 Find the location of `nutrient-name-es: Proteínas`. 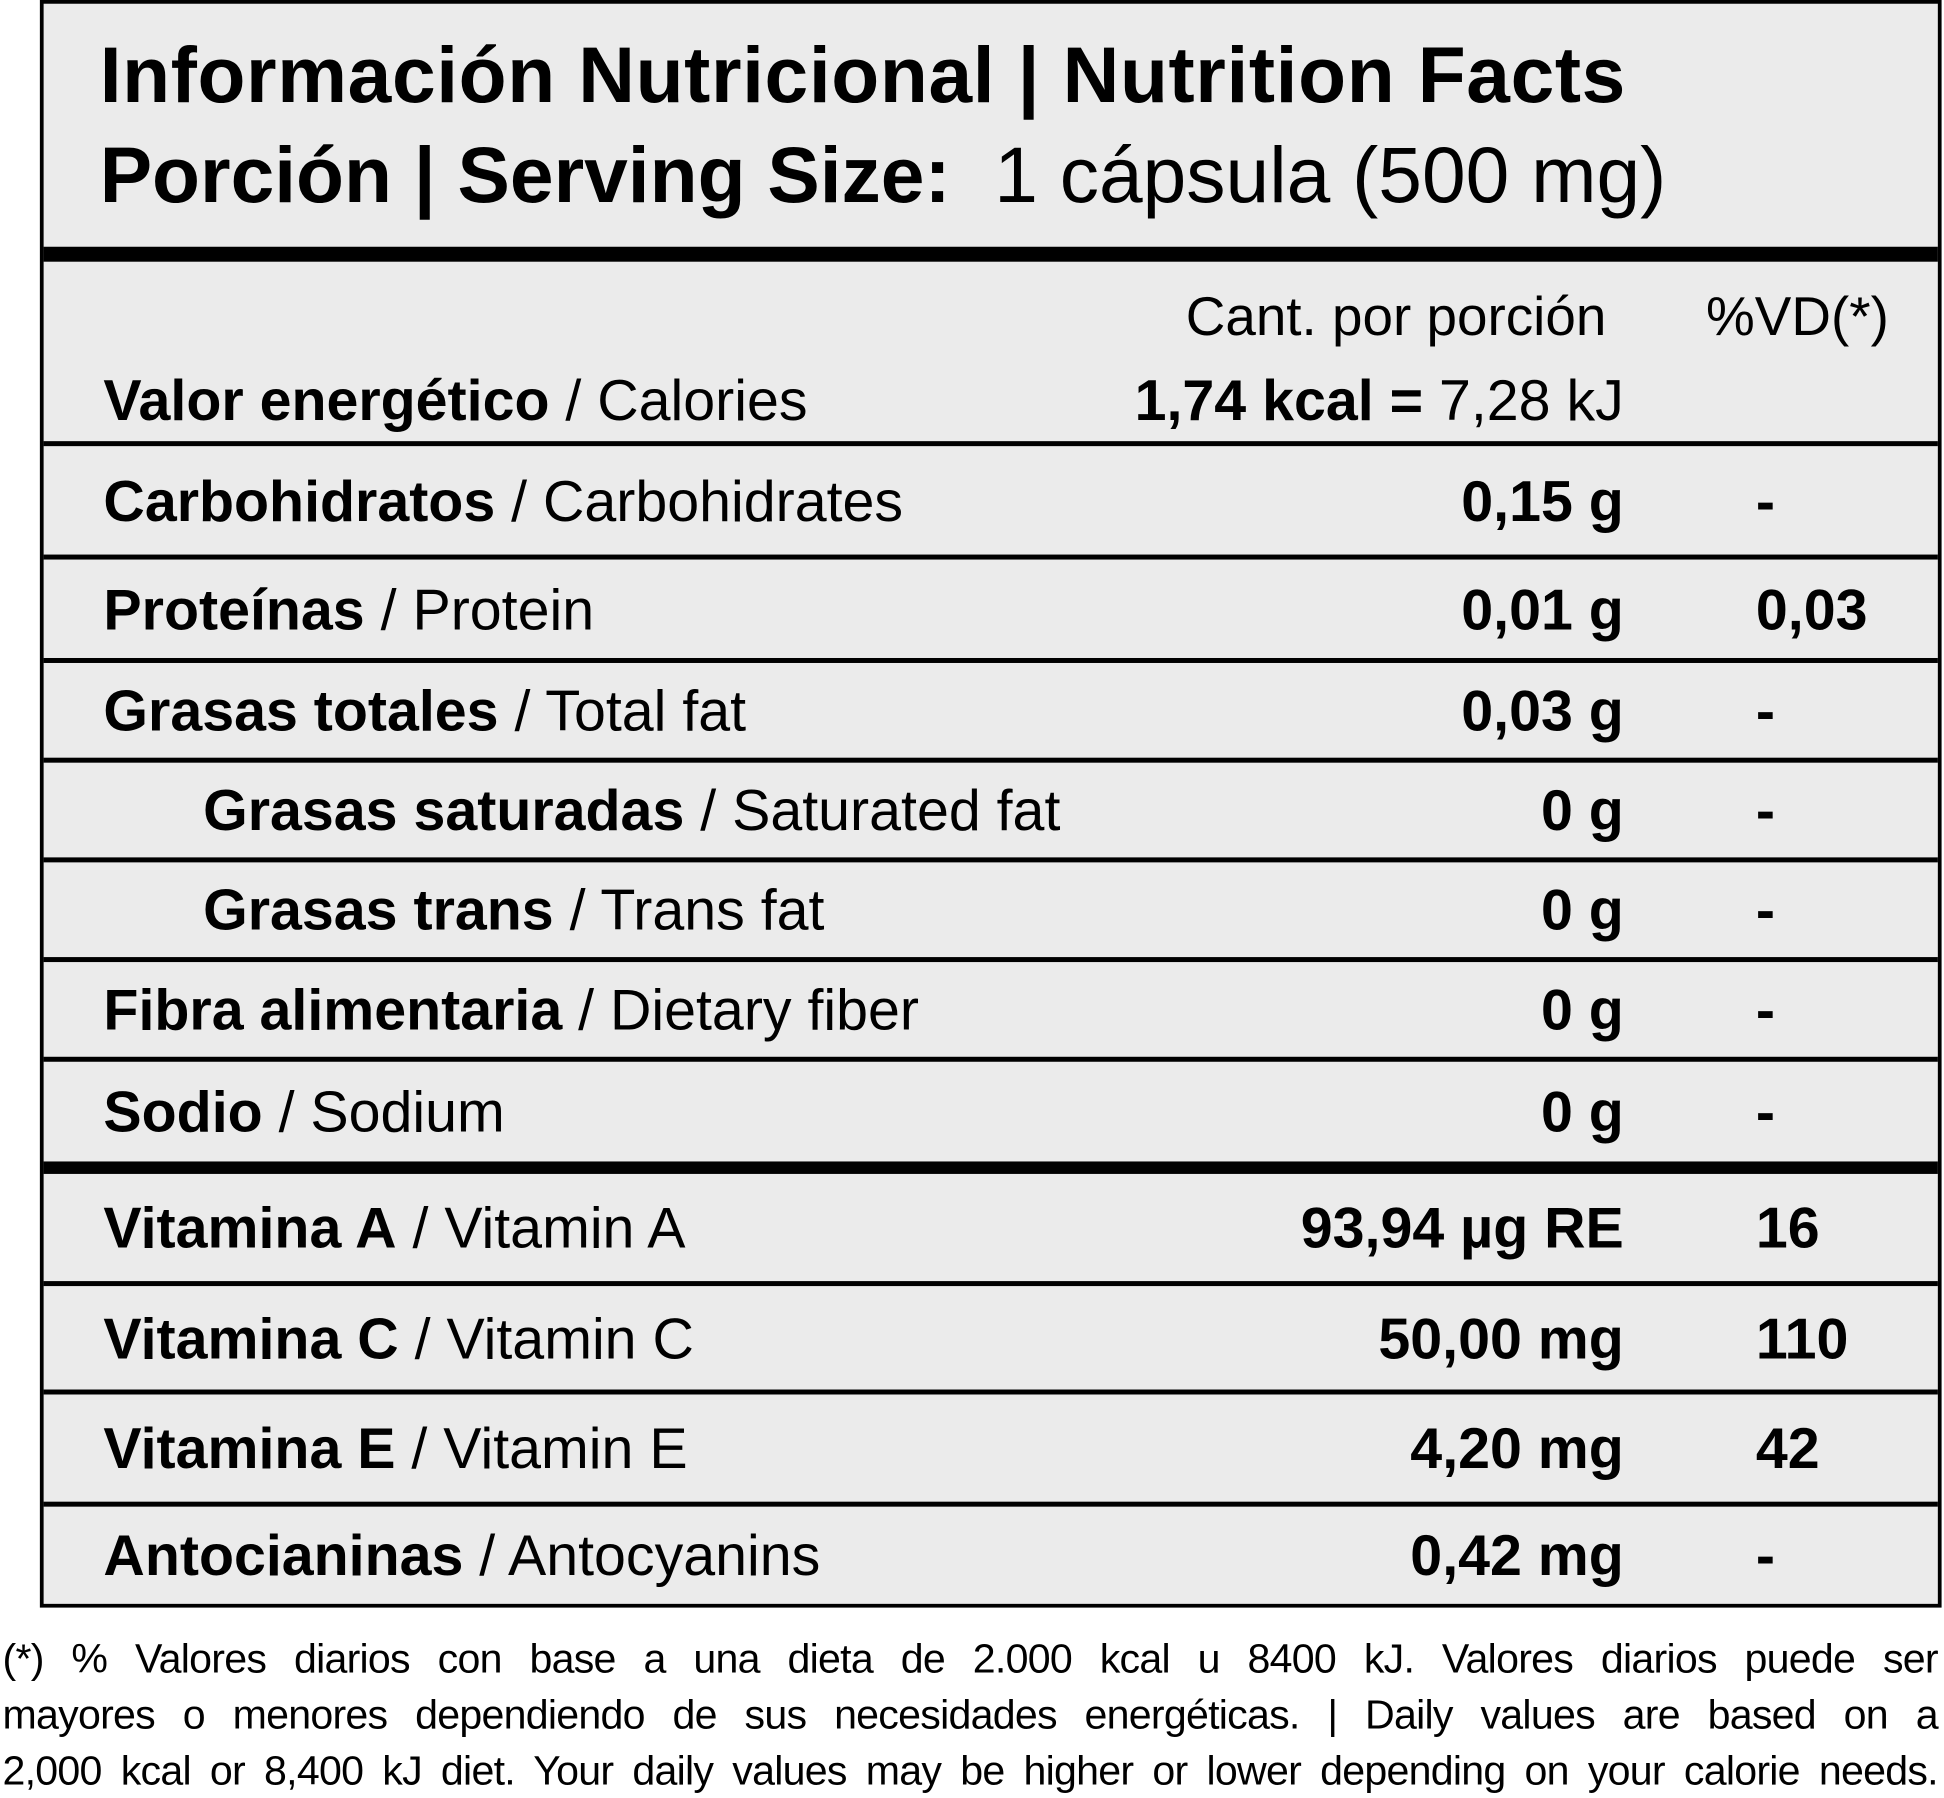

nutrient-name-es: Proteínas is located at coordinates (234, 609).